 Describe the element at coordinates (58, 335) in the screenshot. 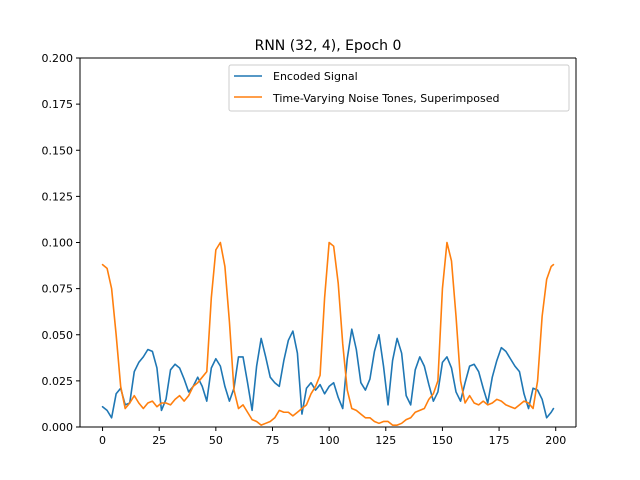

I see `y-tick-label: 0.050` at that location.